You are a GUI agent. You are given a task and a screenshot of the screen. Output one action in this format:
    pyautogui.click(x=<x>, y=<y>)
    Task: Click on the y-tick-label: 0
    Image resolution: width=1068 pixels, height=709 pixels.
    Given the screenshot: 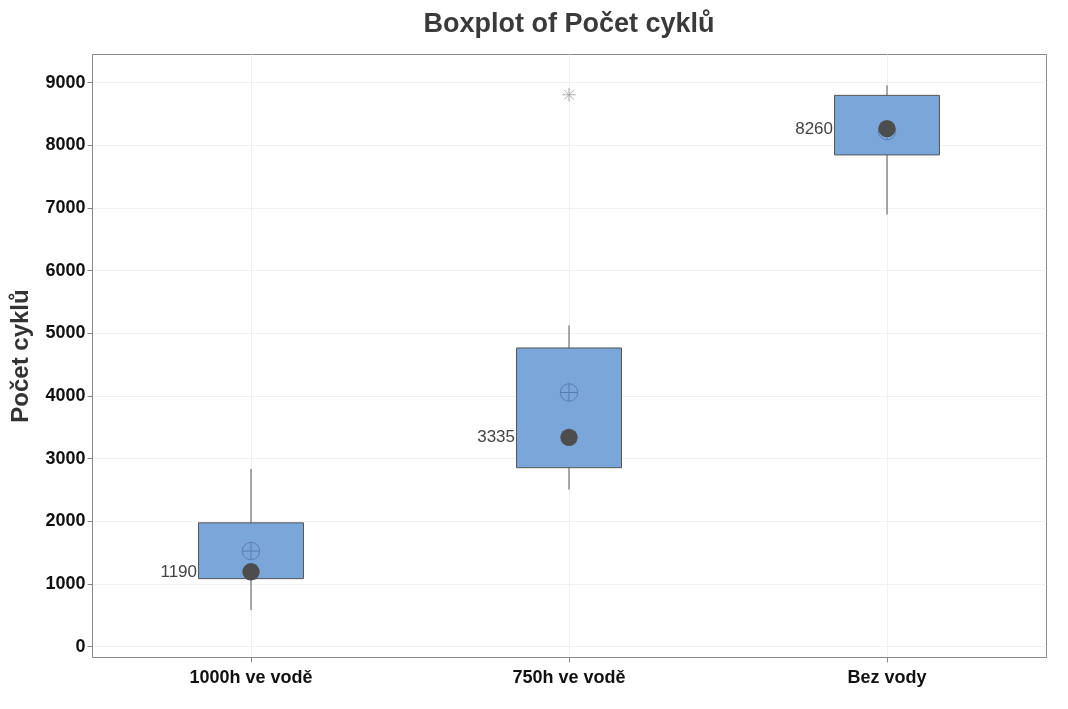 What is the action you would take?
    pyautogui.click(x=80, y=645)
    